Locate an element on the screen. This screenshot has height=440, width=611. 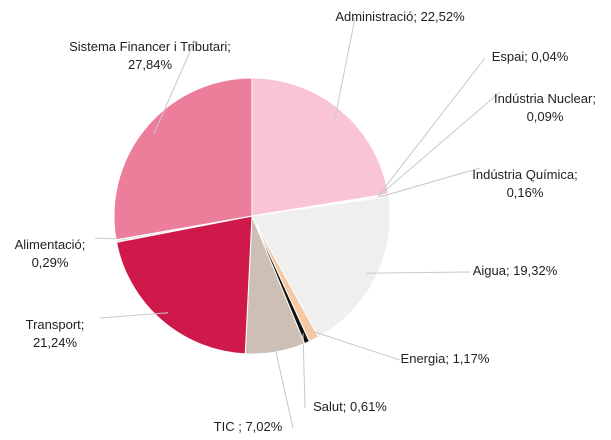
label-line: 21,24% is located at coordinates (55, 342).